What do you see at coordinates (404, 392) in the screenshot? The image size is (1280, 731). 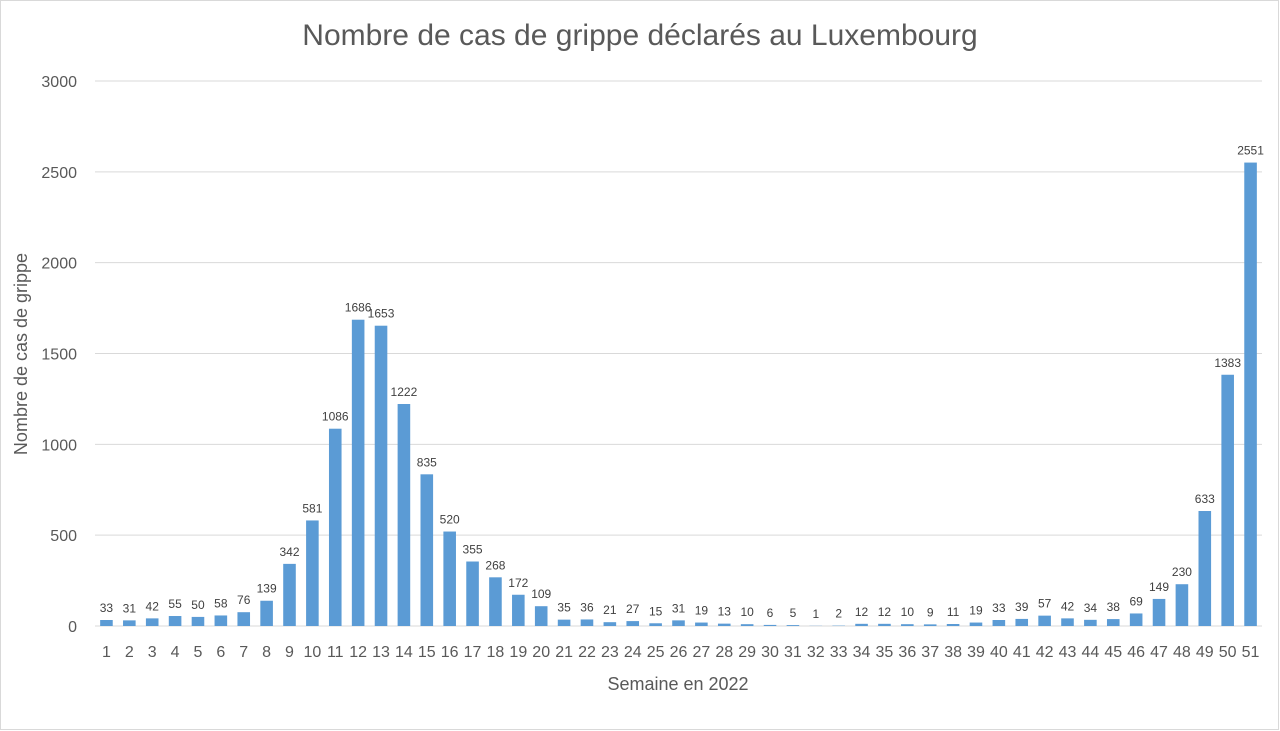 I see `data-label: 1222` at bounding box center [404, 392].